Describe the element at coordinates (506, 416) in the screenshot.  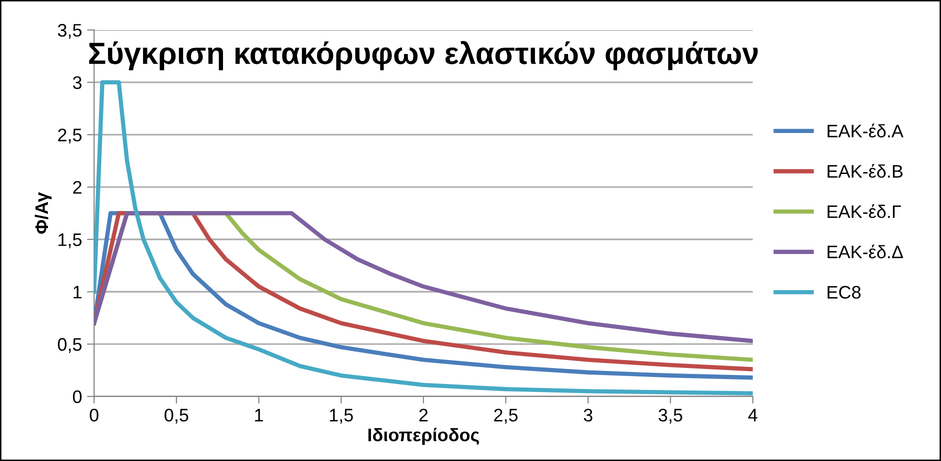
I see `x-tick-label: 2,5` at that location.